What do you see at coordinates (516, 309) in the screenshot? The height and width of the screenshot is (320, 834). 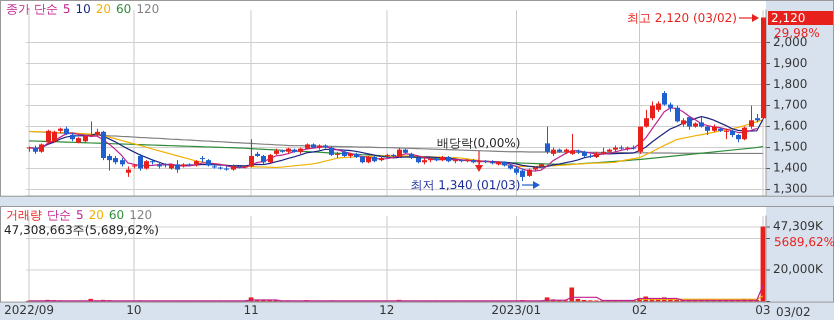 I see `x-tick-label: 2023/01` at bounding box center [516, 309].